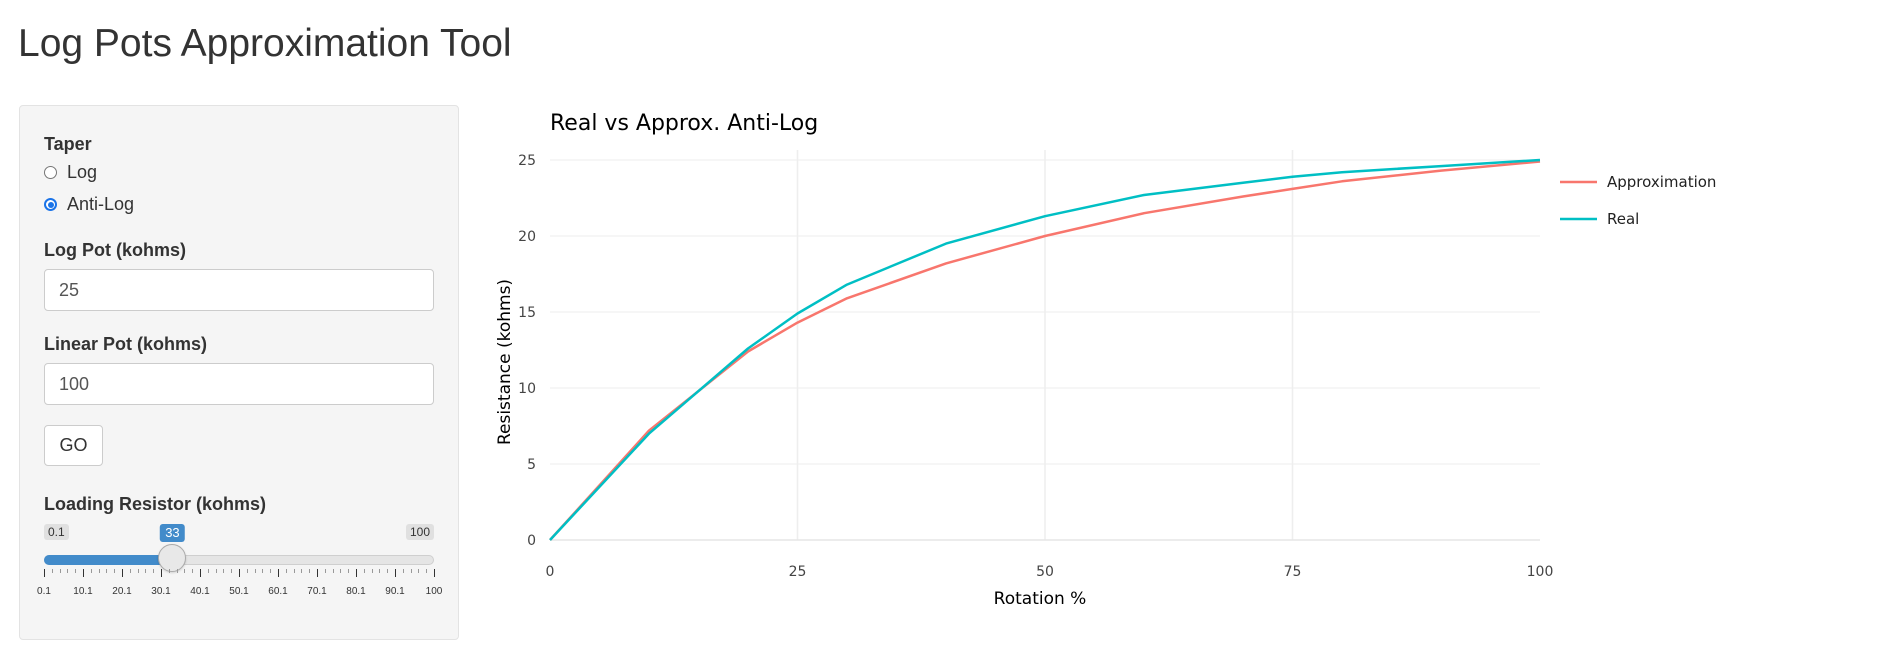 The height and width of the screenshot is (656, 1898). I want to click on taper-option-log: Log, so click(70, 172).